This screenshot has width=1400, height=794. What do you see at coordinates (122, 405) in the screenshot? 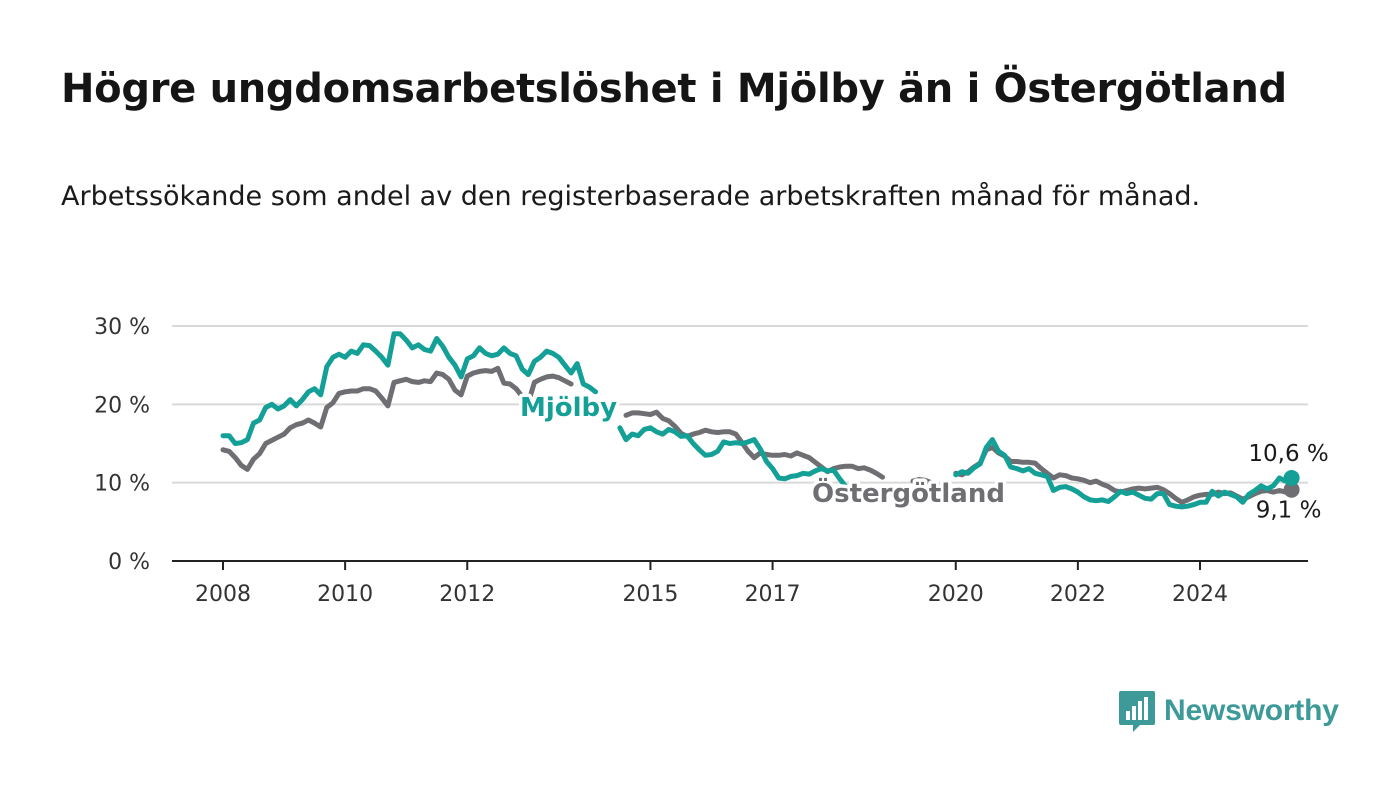
I see `y-tick-label: 20 %` at bounding box center [122, 405].